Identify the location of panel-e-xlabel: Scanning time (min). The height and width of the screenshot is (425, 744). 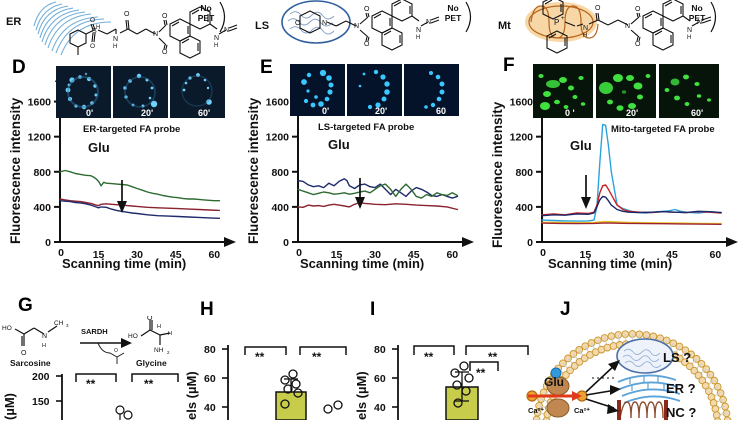
(362, 263).